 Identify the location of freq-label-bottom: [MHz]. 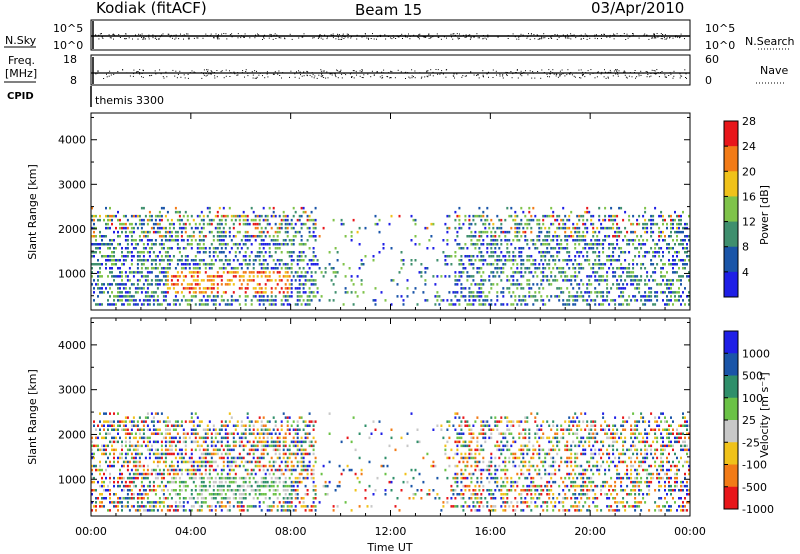
(21, 73).